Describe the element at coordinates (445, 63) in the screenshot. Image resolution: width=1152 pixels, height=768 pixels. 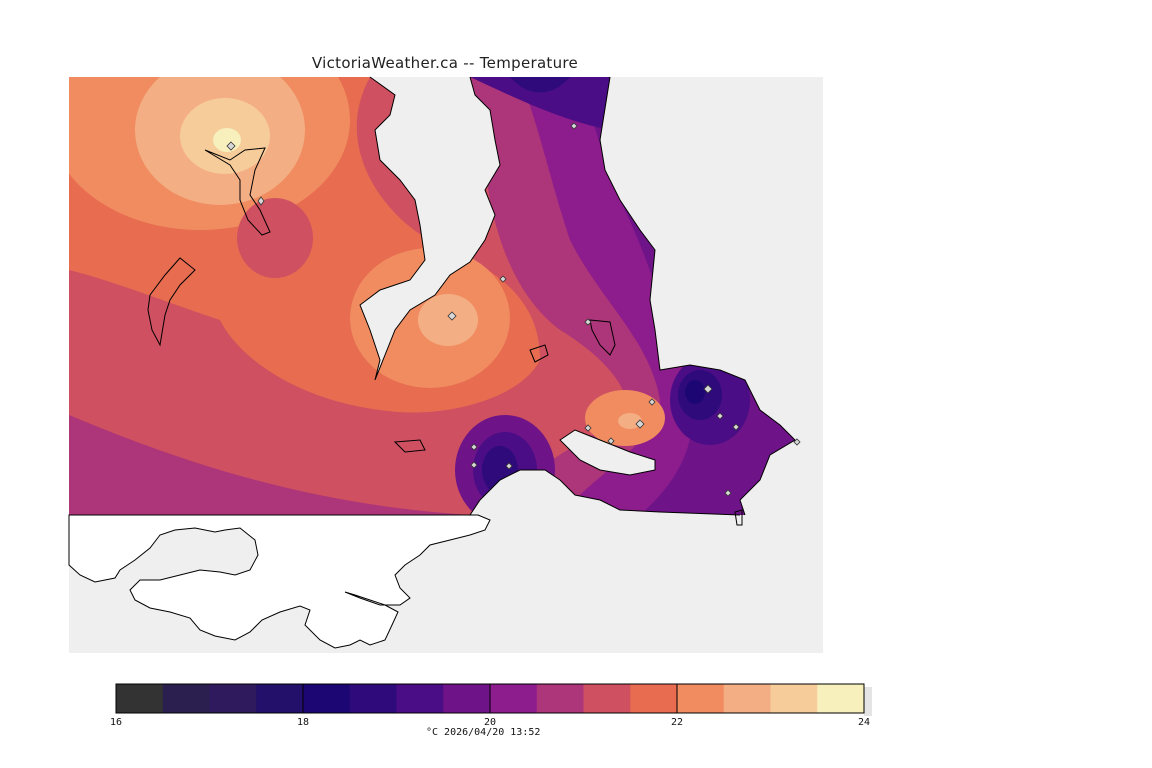
I see `map-title: VictoriaWeather.ca -- Temperature` at that location.